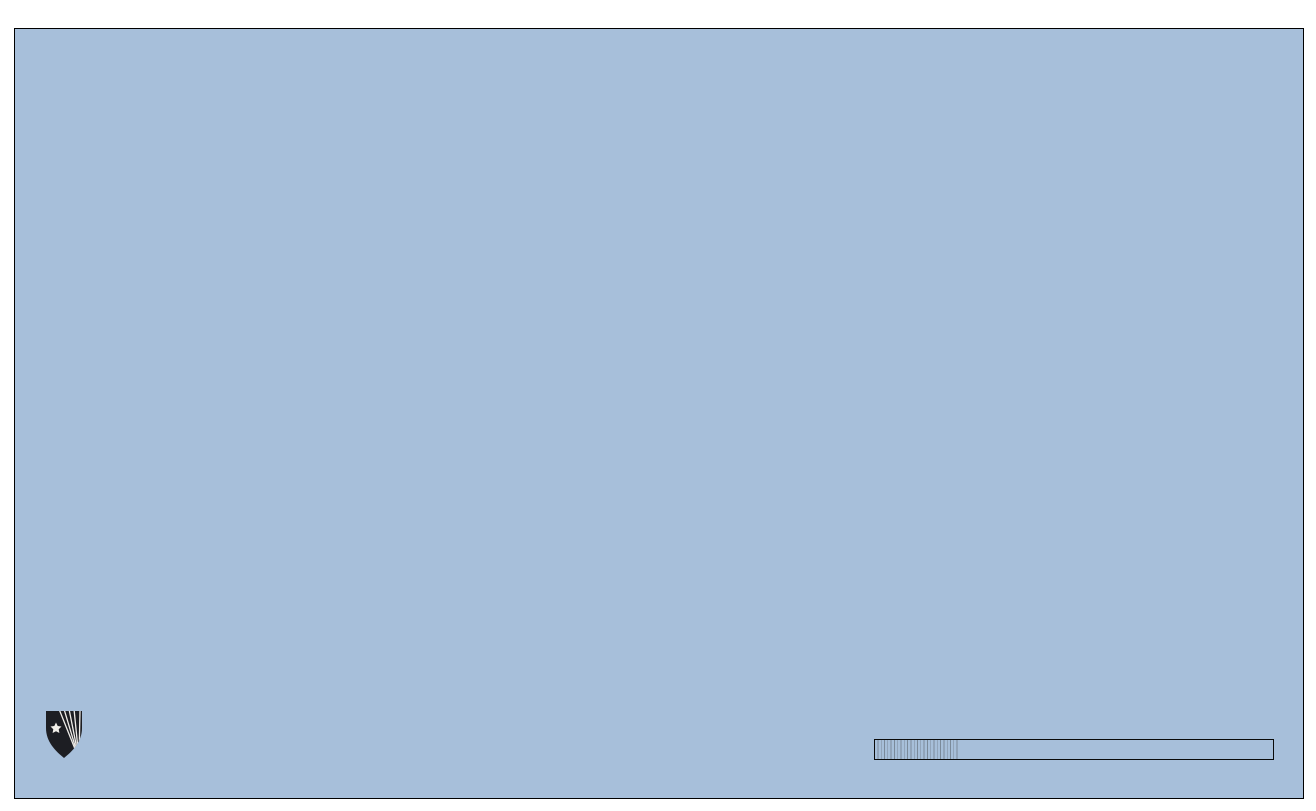  Describe the element at coordinates (64, 734) in the screenshot. I see `stony-brook-shield-icon` at that location.